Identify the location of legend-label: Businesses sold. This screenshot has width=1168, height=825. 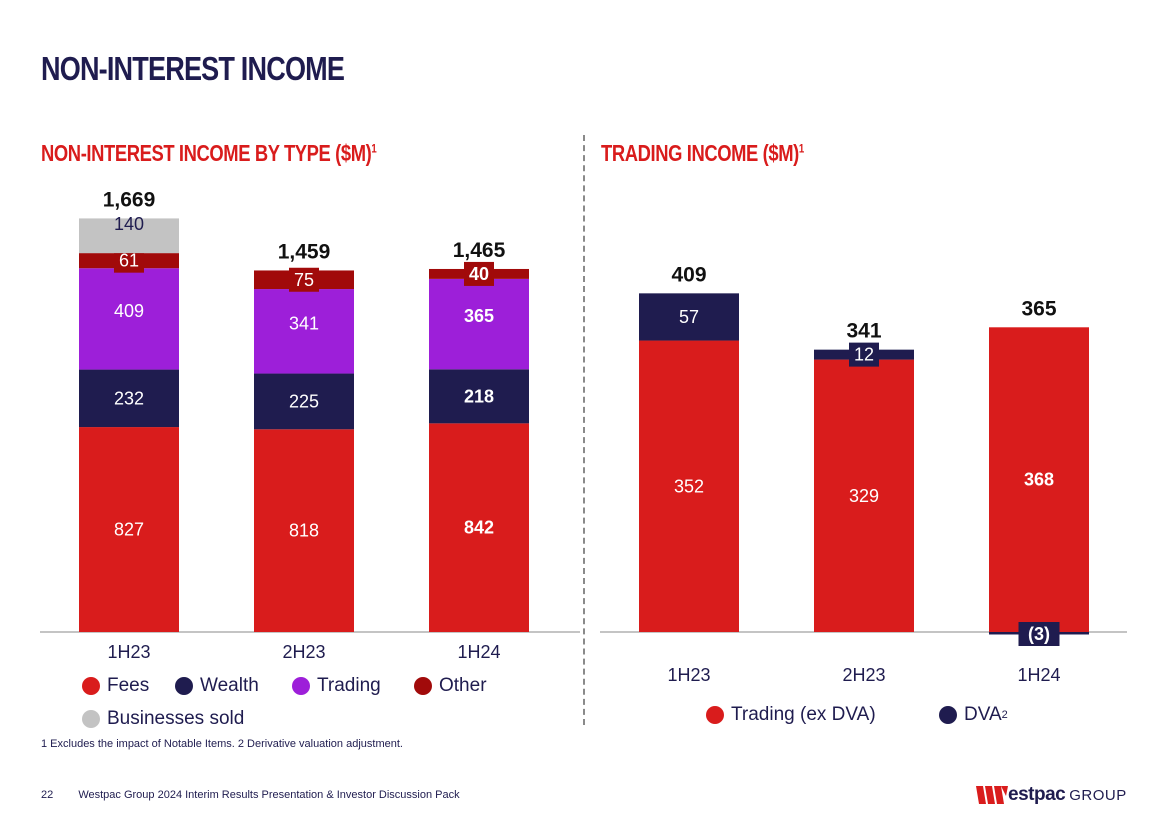
(176, 718).